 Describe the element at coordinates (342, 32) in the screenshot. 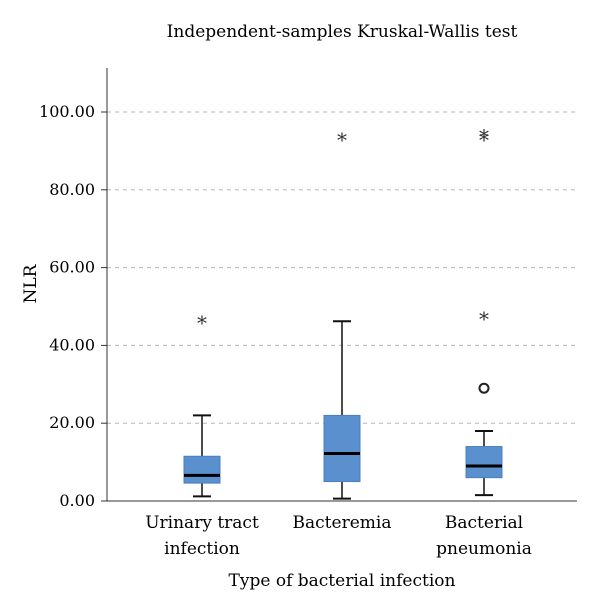

I see `chart-title: Independent-samples Kruskal-Wallis test` at that location.